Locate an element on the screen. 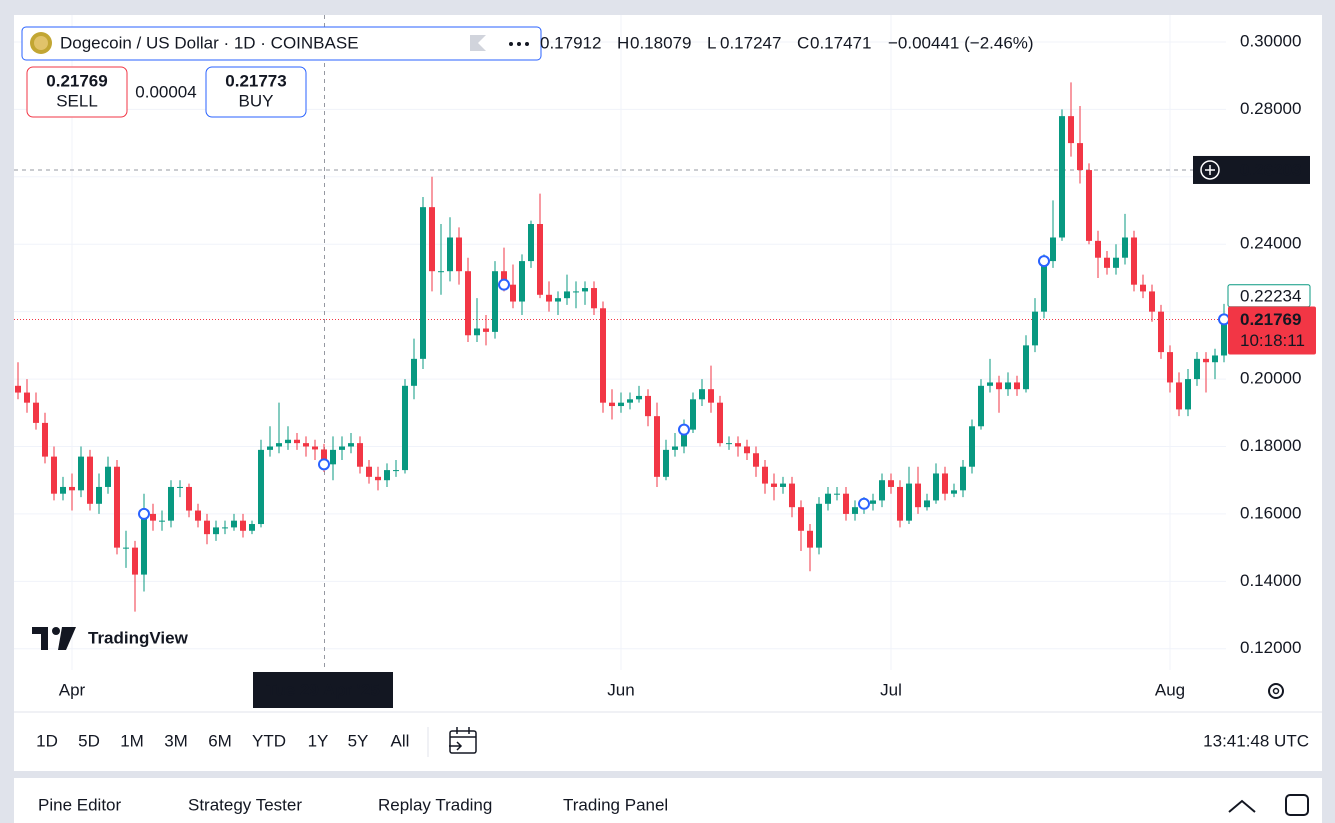 The height and width of the screenshot is (823, 1335). tab: Replay Trading is located at coordinates (435, 804).